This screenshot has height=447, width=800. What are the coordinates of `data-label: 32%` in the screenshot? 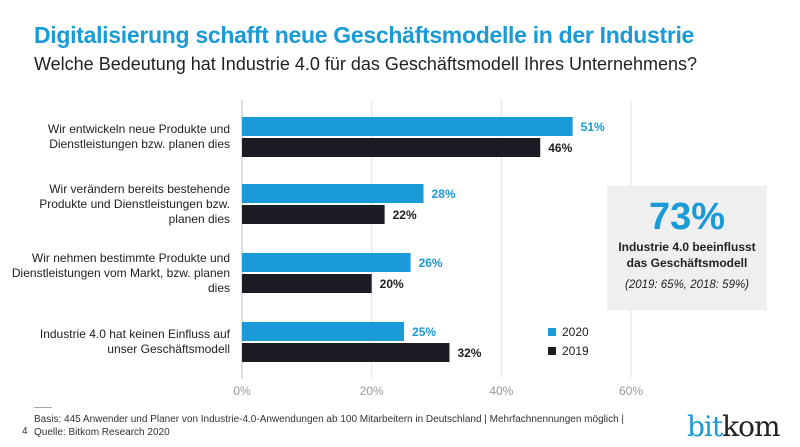 It's located at (469, 353).